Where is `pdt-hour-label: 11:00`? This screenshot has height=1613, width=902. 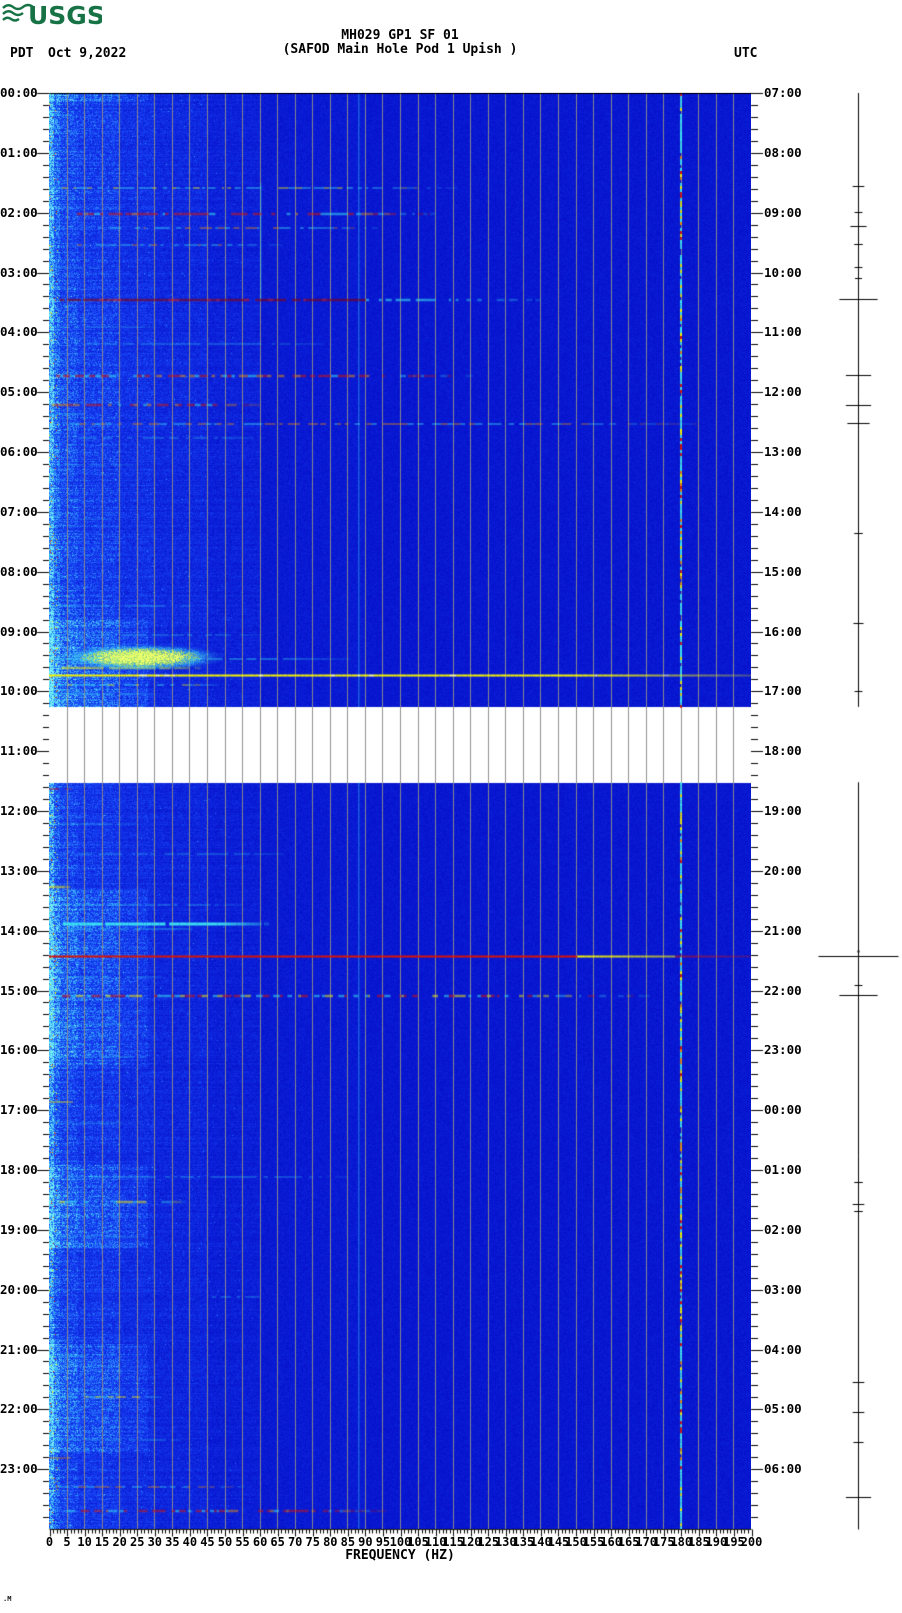 pdt-hour-label: 11:00 is located at coordinates (19, 751).